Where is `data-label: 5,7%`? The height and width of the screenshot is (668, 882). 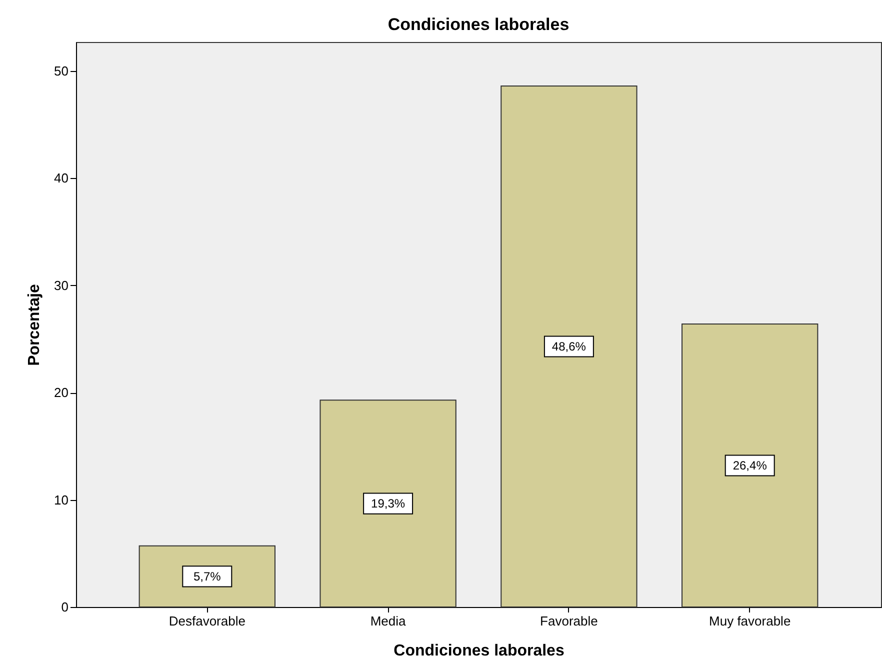
data-label: 5,7% is located at coordinates (207, 576).